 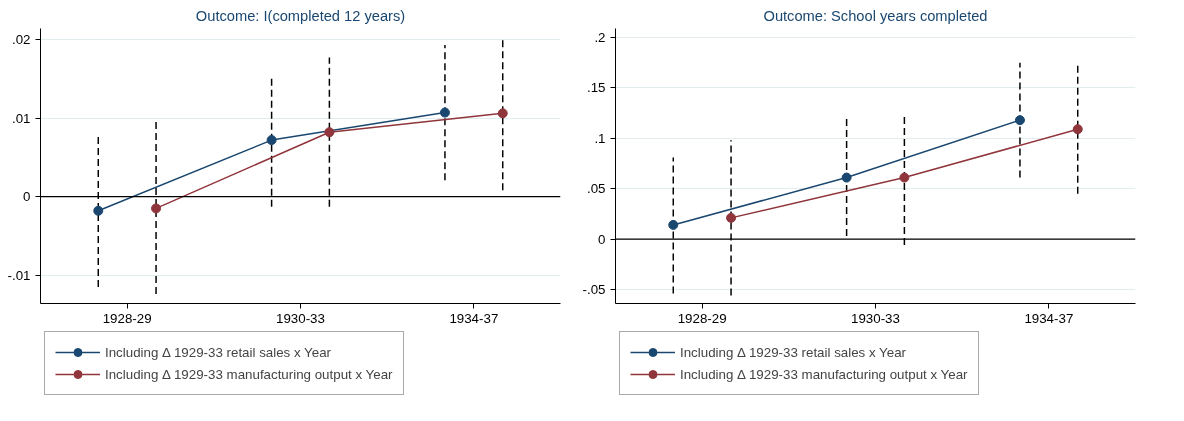 What do you see at coordinates (600, 138) in the screenshot?
I see `y-tick-label: .1` at bounding box center [600, 138].